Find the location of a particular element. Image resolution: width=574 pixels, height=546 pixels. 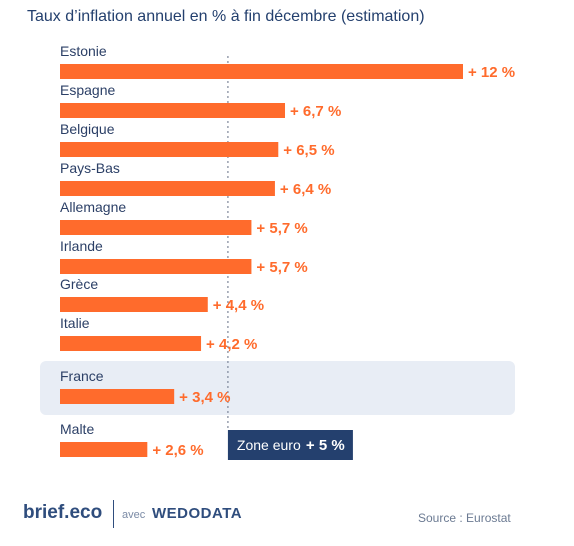

category-label-france: France is located at coordinates (82, 376).